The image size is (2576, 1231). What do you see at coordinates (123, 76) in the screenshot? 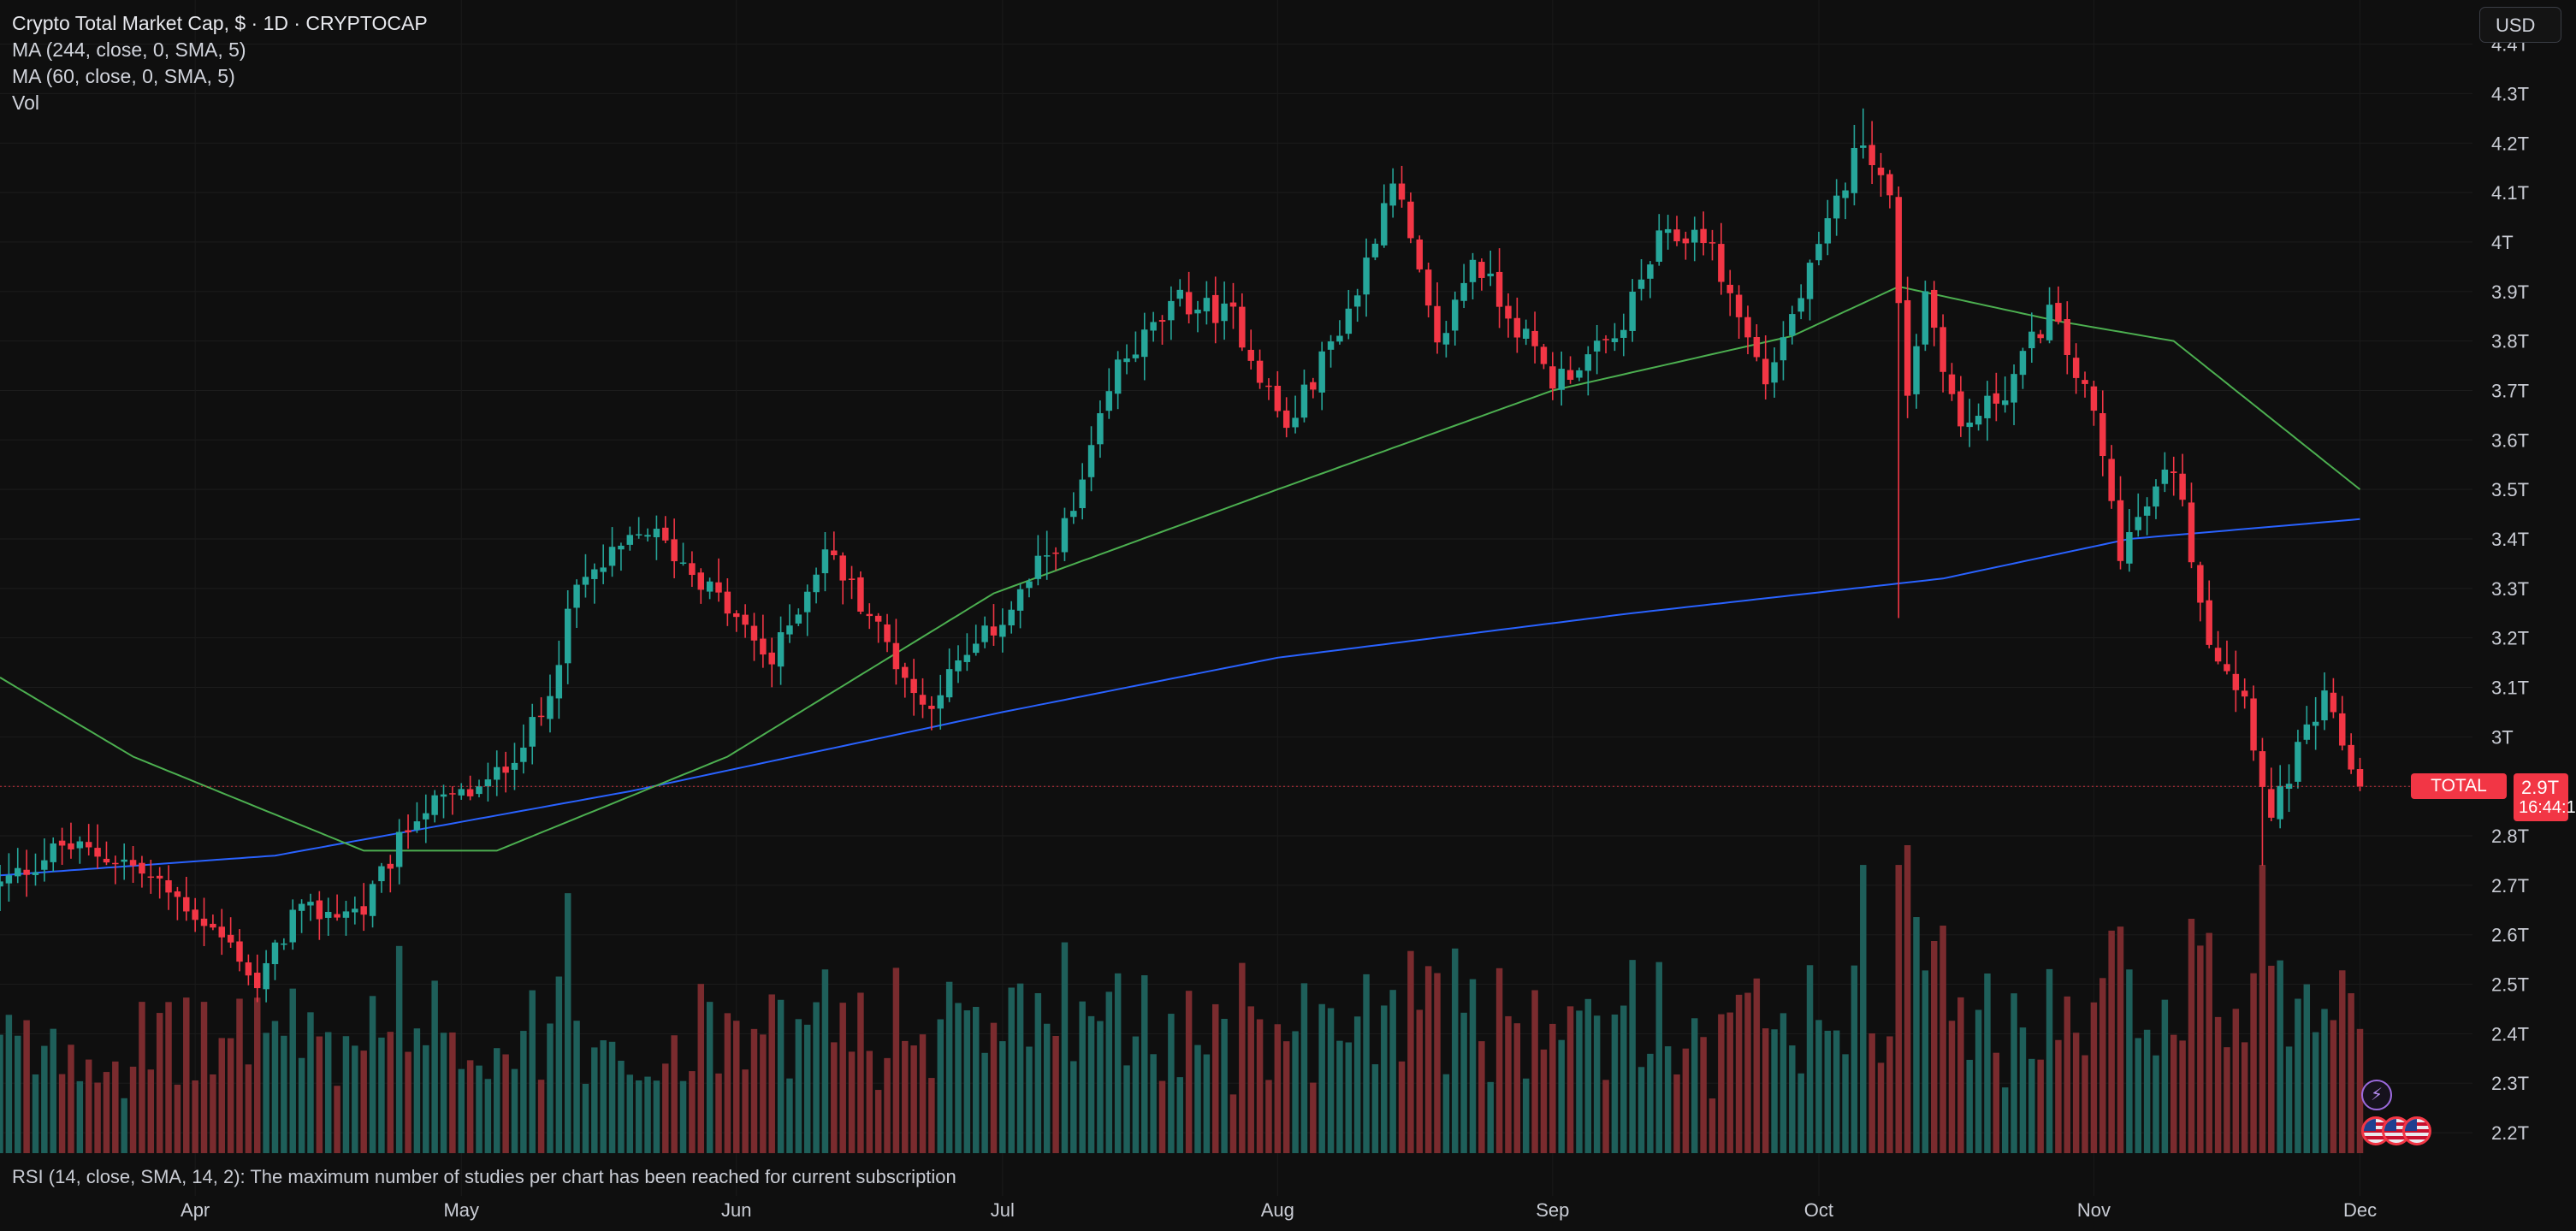
I see `ma-60-legend: MA (60, close, 0, SMA, 5)` at bounding box center [123, 76].